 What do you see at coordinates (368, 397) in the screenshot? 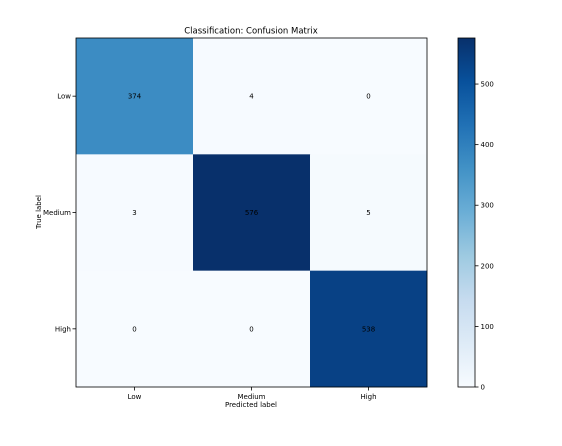
I see `x-tick-label: High` at bounding box center [368, 397].